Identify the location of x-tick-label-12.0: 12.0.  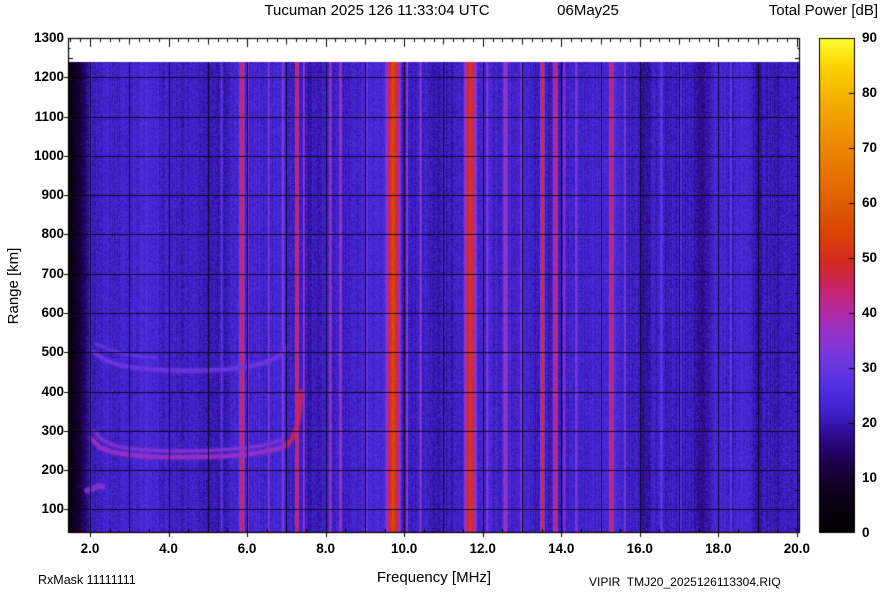
(482, 548).